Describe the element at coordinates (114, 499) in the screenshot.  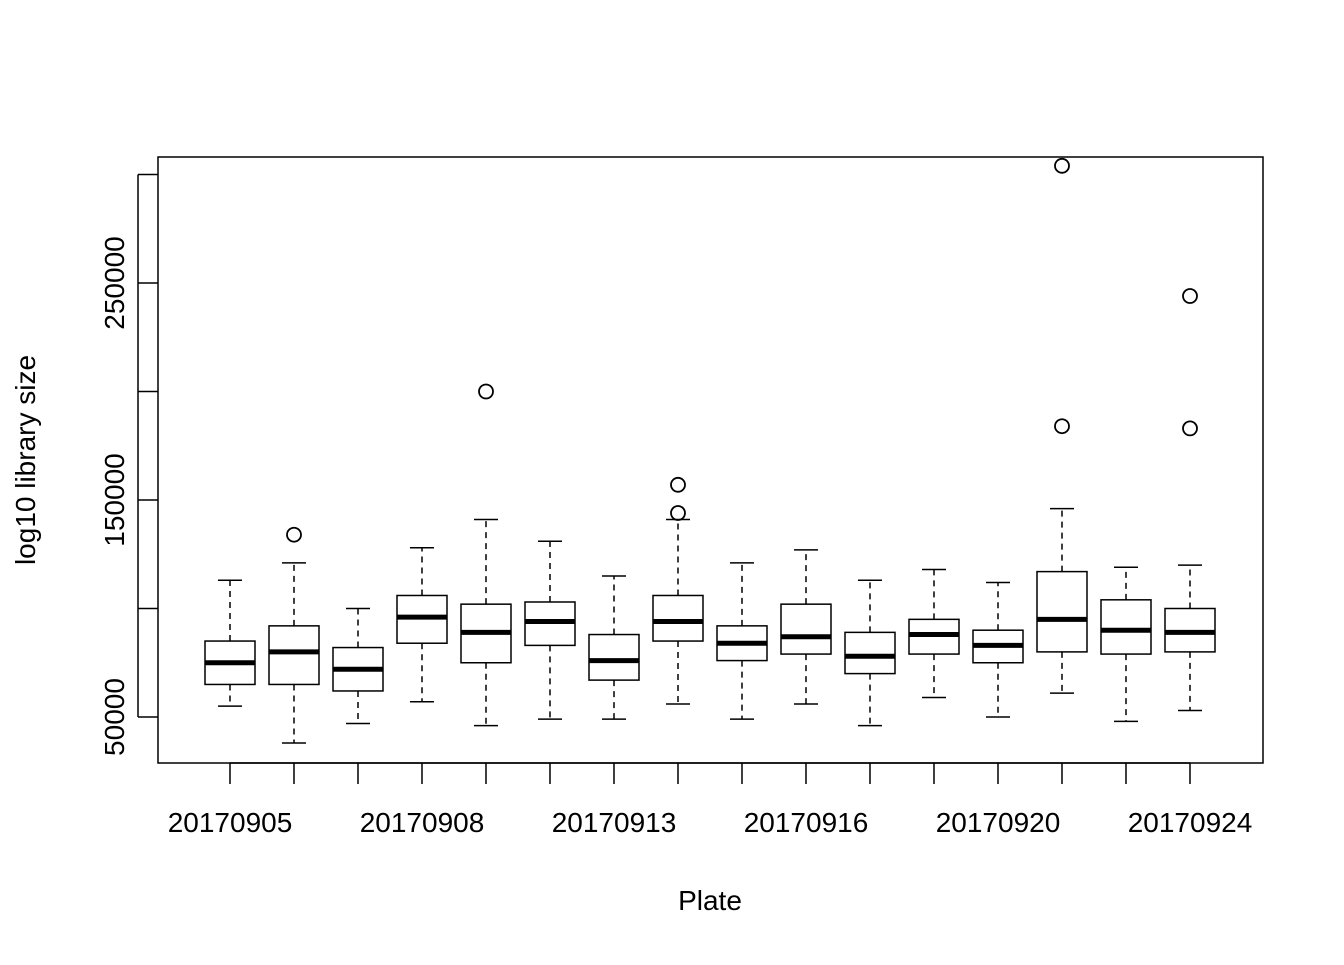
I see `y-tick-label: 150000` at that location.